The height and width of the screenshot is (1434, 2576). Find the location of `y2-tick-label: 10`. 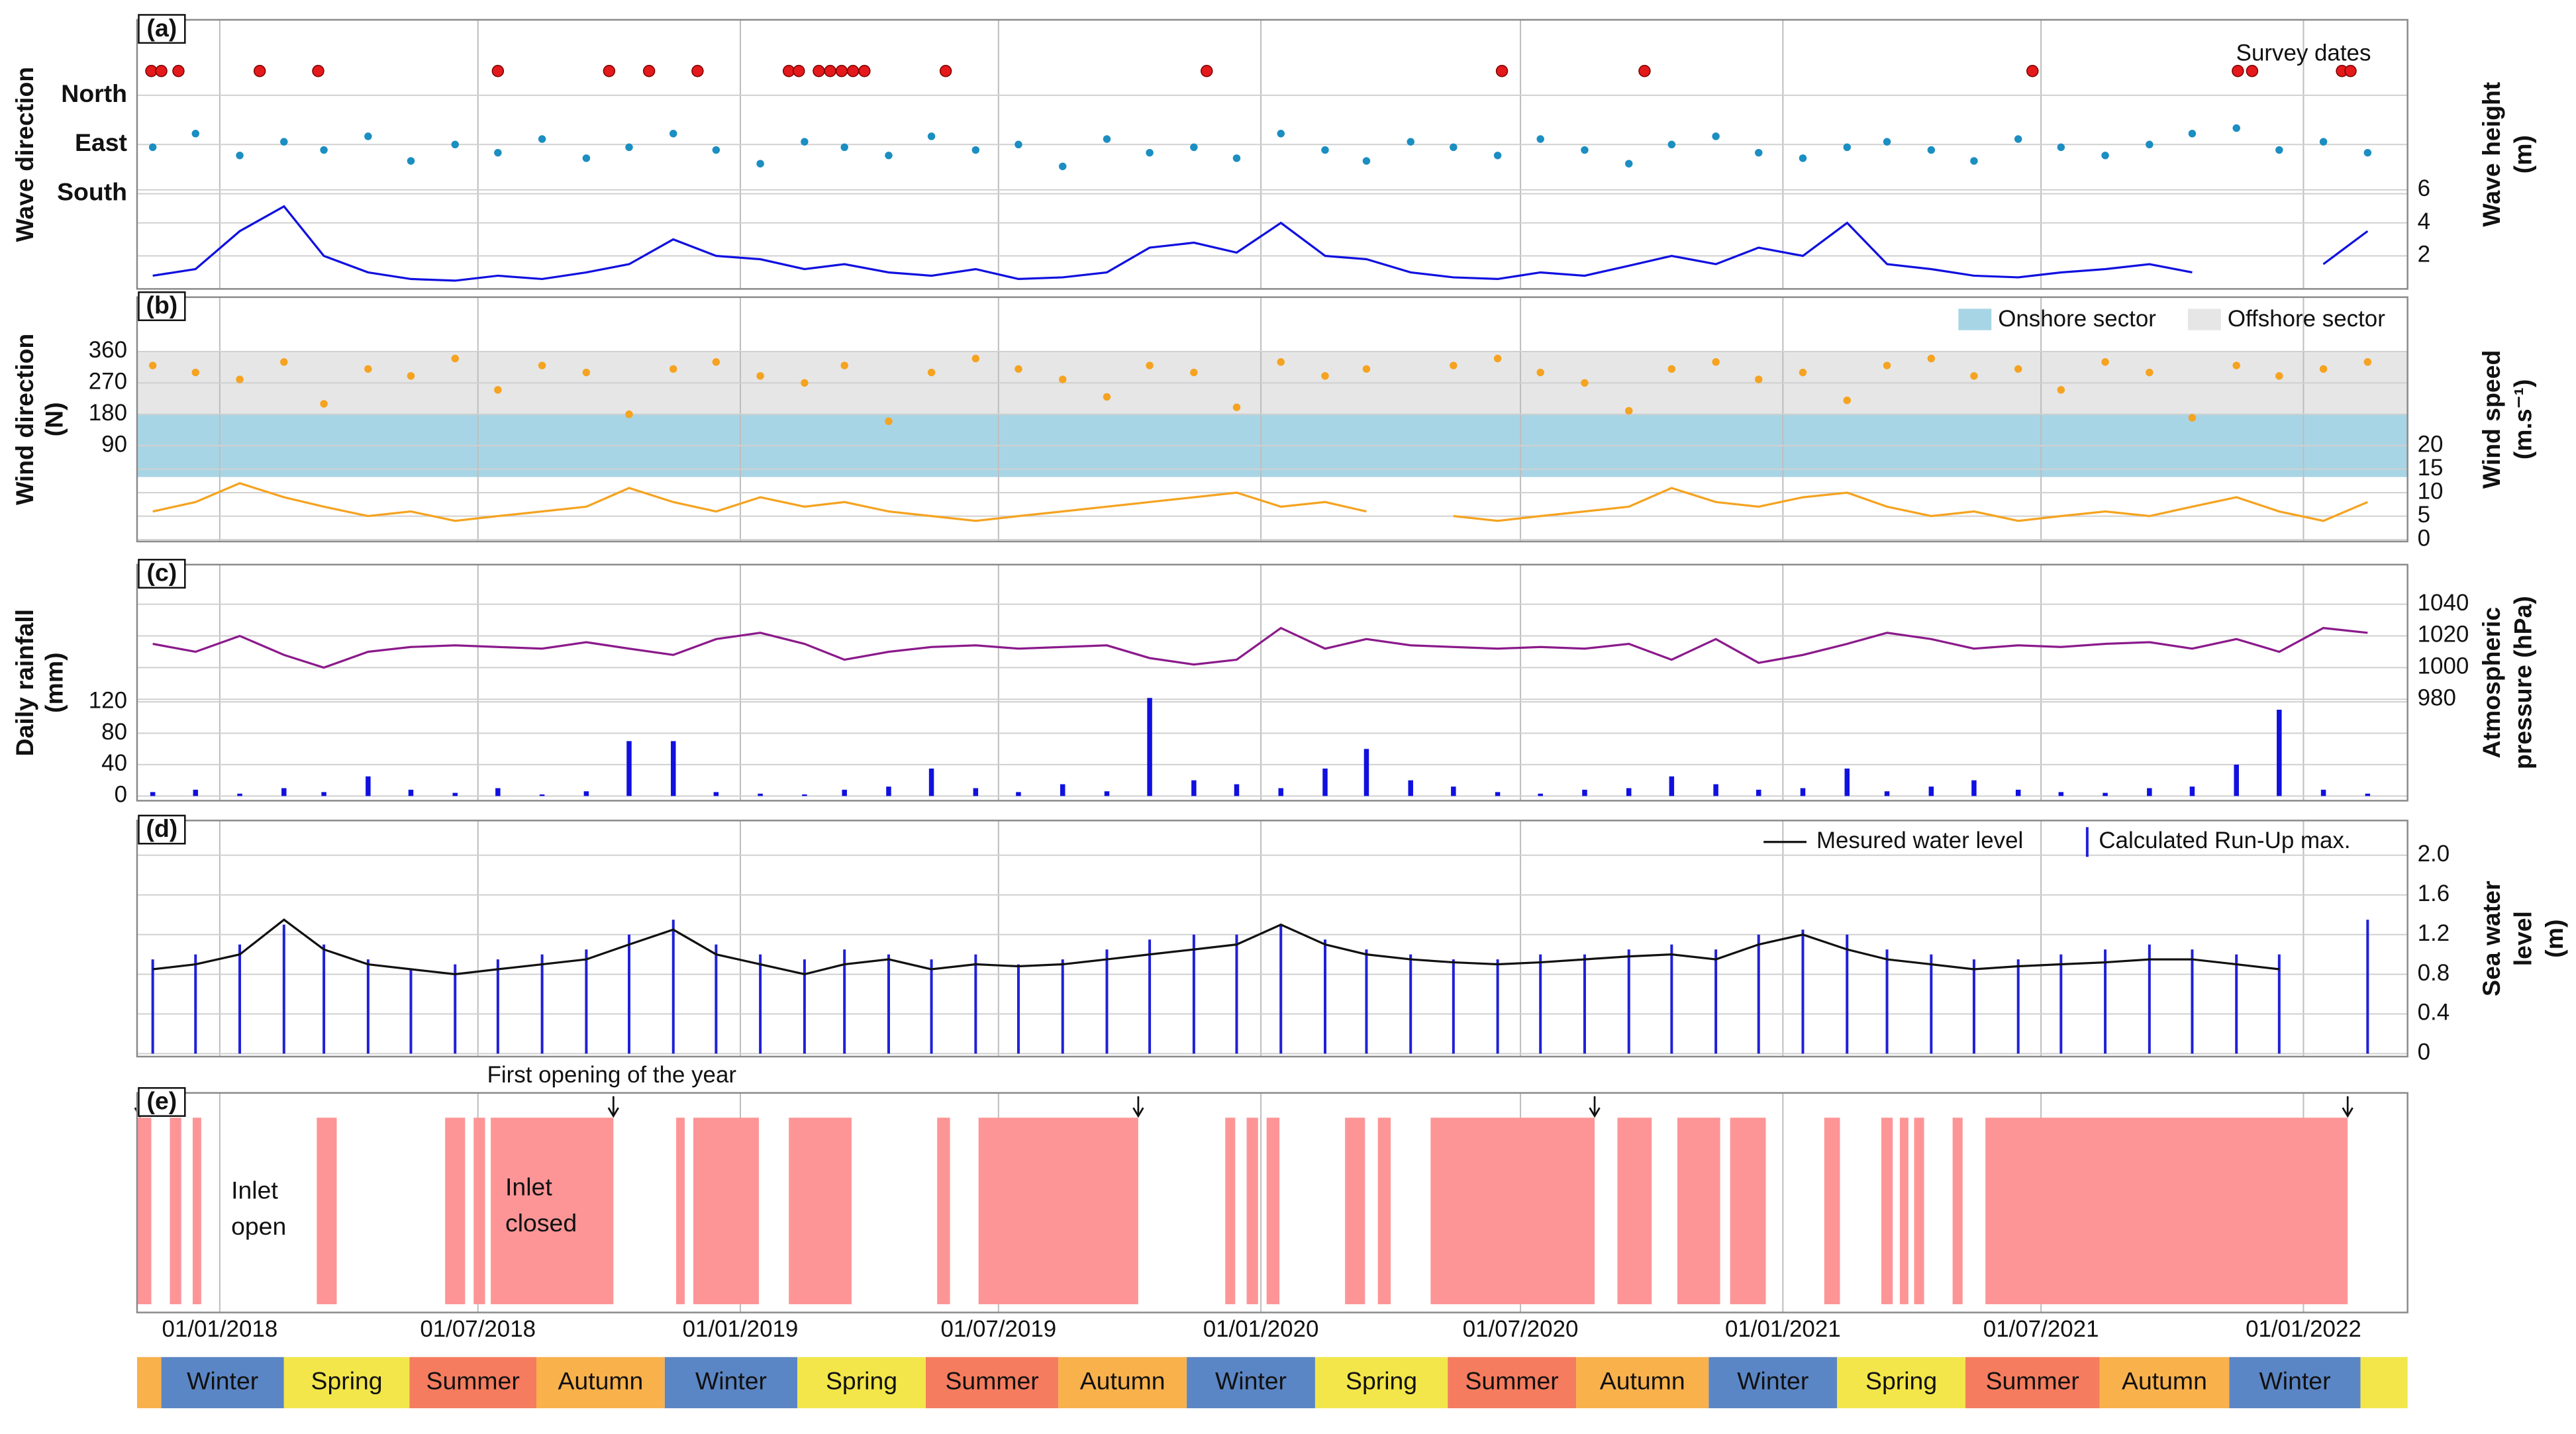

y2-tick-label: 10 is located at coordinates (2431, 491).